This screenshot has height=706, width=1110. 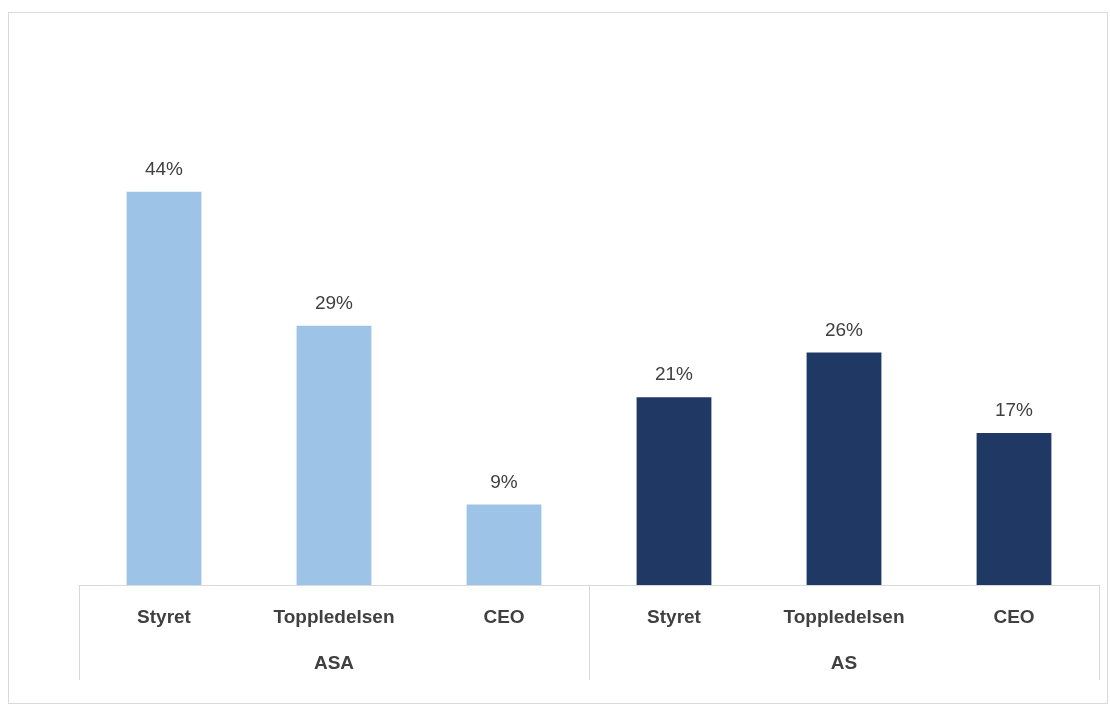 What do you see at coordinates (844, 329) in the screenshot?
I see `data-label: 26%` at bounding box center [844, 329].